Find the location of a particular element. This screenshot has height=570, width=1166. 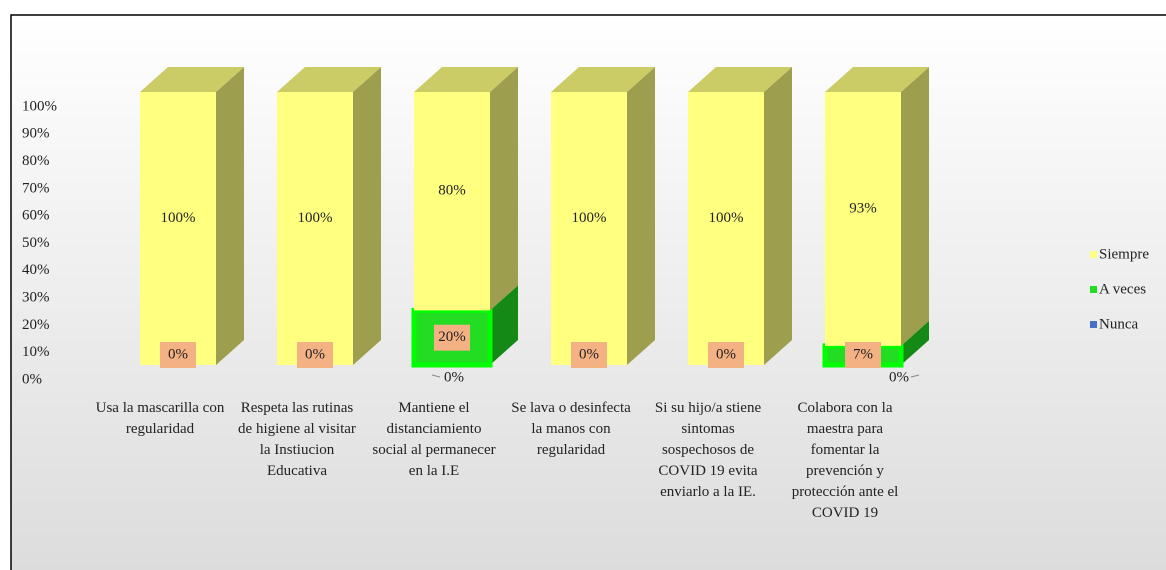

y-tick-label: 90% is located at coordinates (36, 134).